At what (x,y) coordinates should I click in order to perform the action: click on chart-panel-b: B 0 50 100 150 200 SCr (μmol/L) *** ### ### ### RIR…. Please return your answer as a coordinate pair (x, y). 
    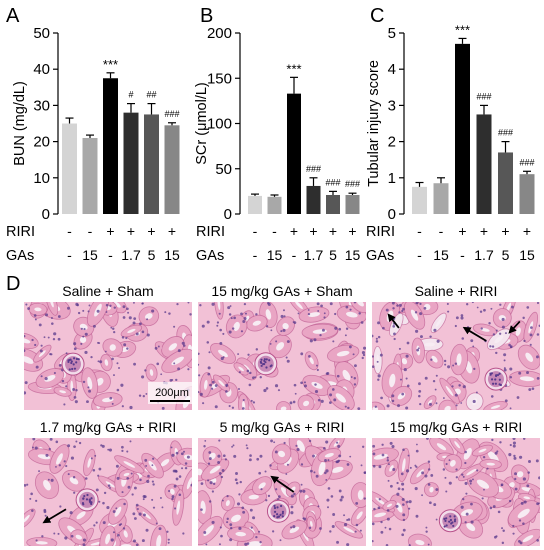
    Looking at the image, I should click on (277, 134).